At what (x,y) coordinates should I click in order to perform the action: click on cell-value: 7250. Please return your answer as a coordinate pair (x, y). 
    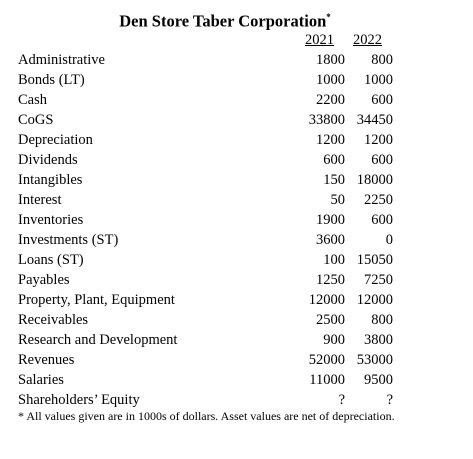
    Looking at the image, I should click on (378, 280).